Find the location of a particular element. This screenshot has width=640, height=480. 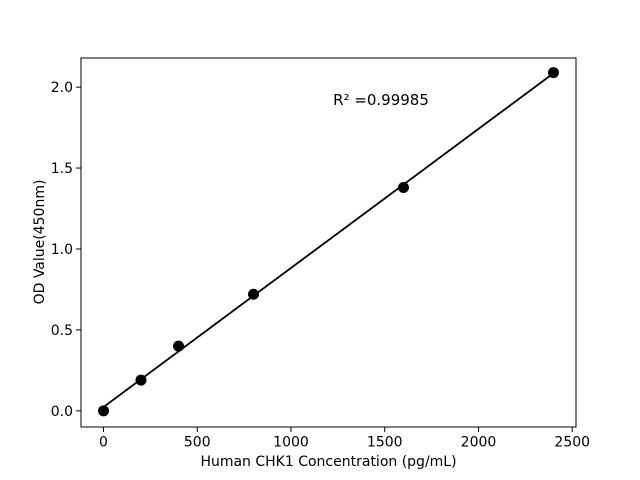

y-tick-label: 2.0 is located at coordinates (62, 88).